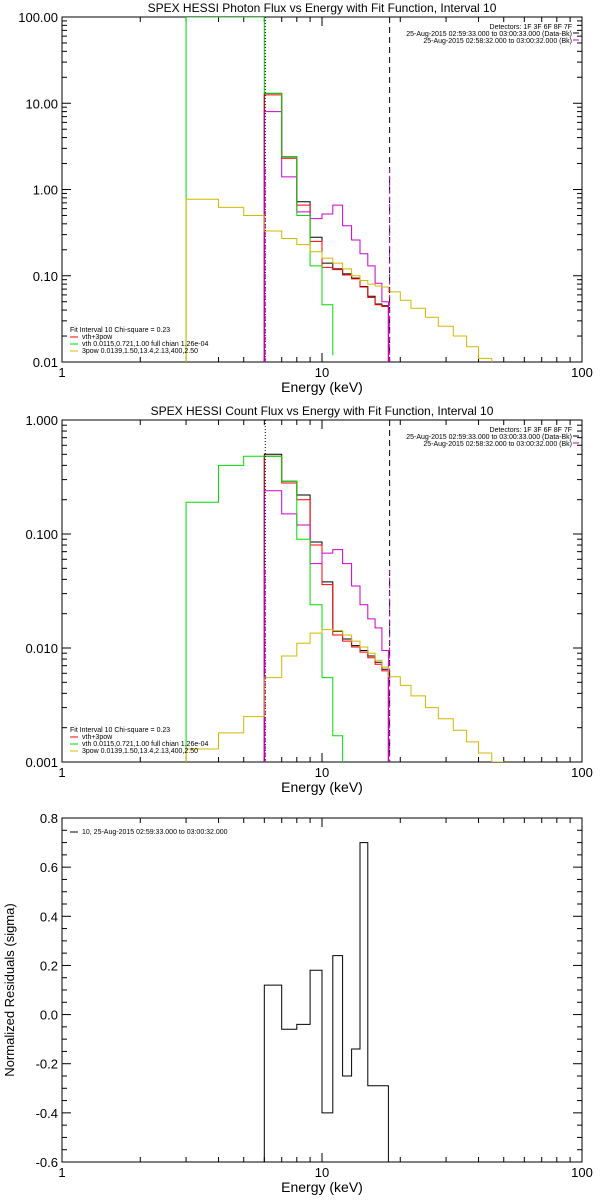 The width and height of the screenshot is (600, 1200). I want to click on y-tick-label: 0.6, so click(49, 867).